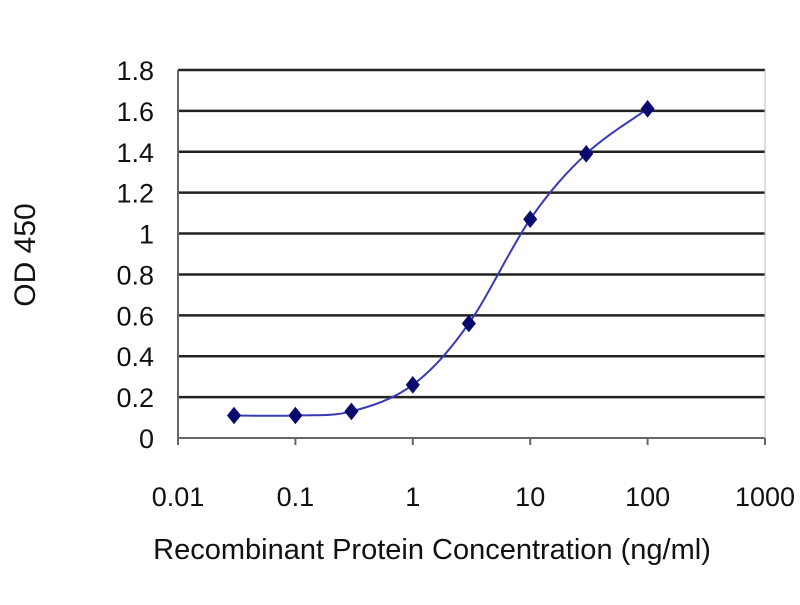 This screenshot has width=800, height=605. I want to click on y-tick-label: 0.8, so click(135, 275).